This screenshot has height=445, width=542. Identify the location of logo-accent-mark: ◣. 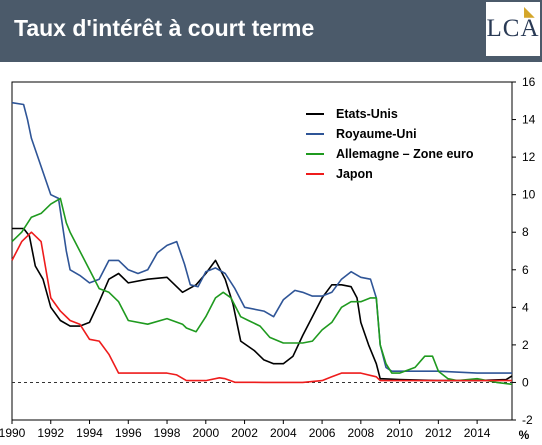
(529, 12).